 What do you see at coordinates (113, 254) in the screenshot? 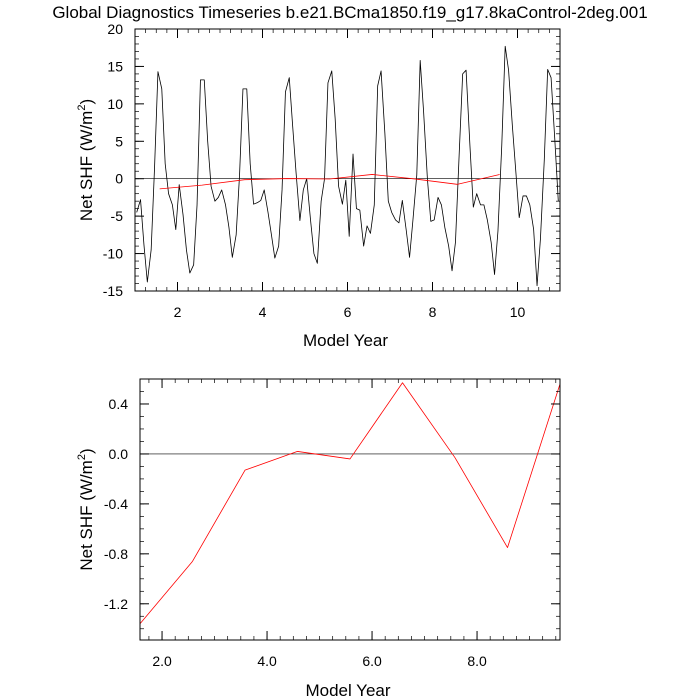
I see `y-tick-label: -10` at bounding box center [113, 254].